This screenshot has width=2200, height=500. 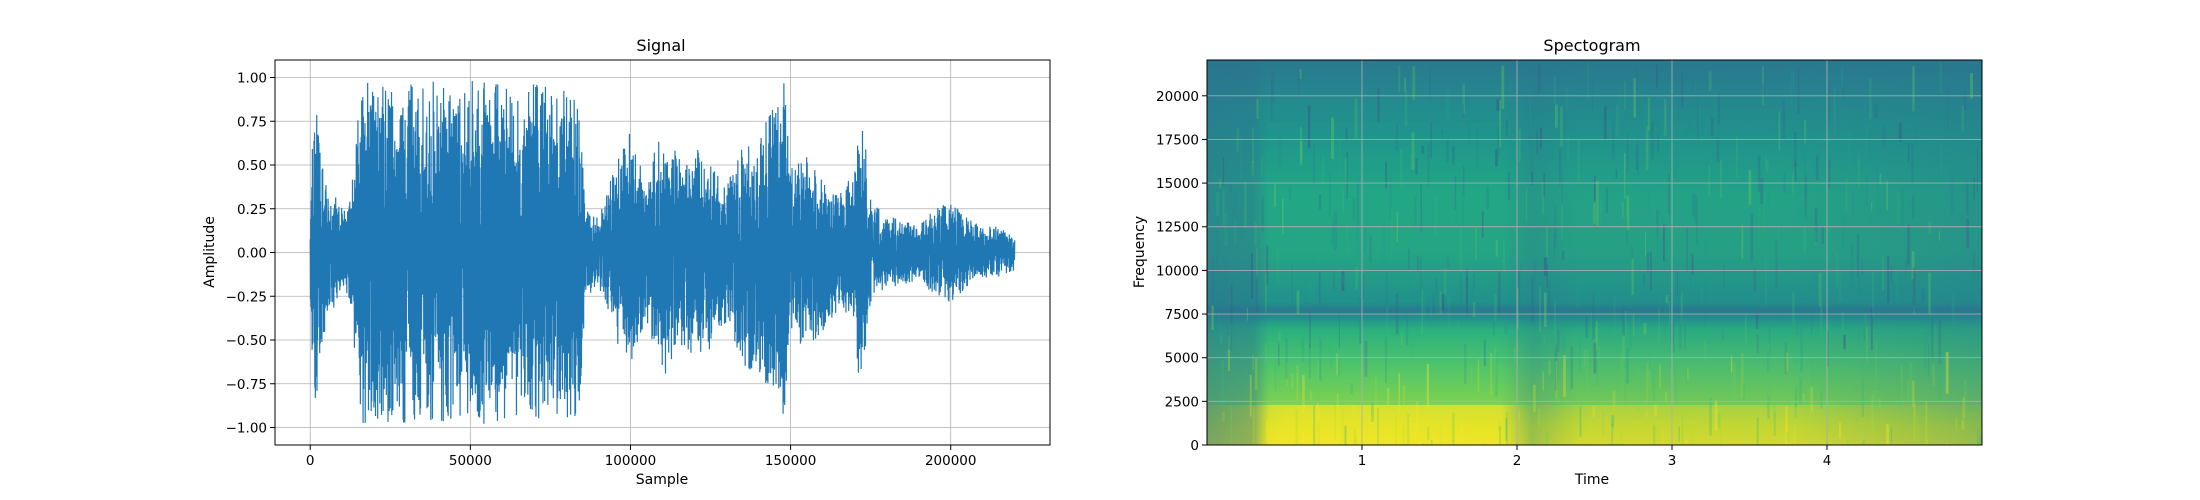 What do you see at coordinates (1177, 184) in the screenshot?
I see `spectrogram-y-tick-label: 15000` at bounding box center [1177, 184].